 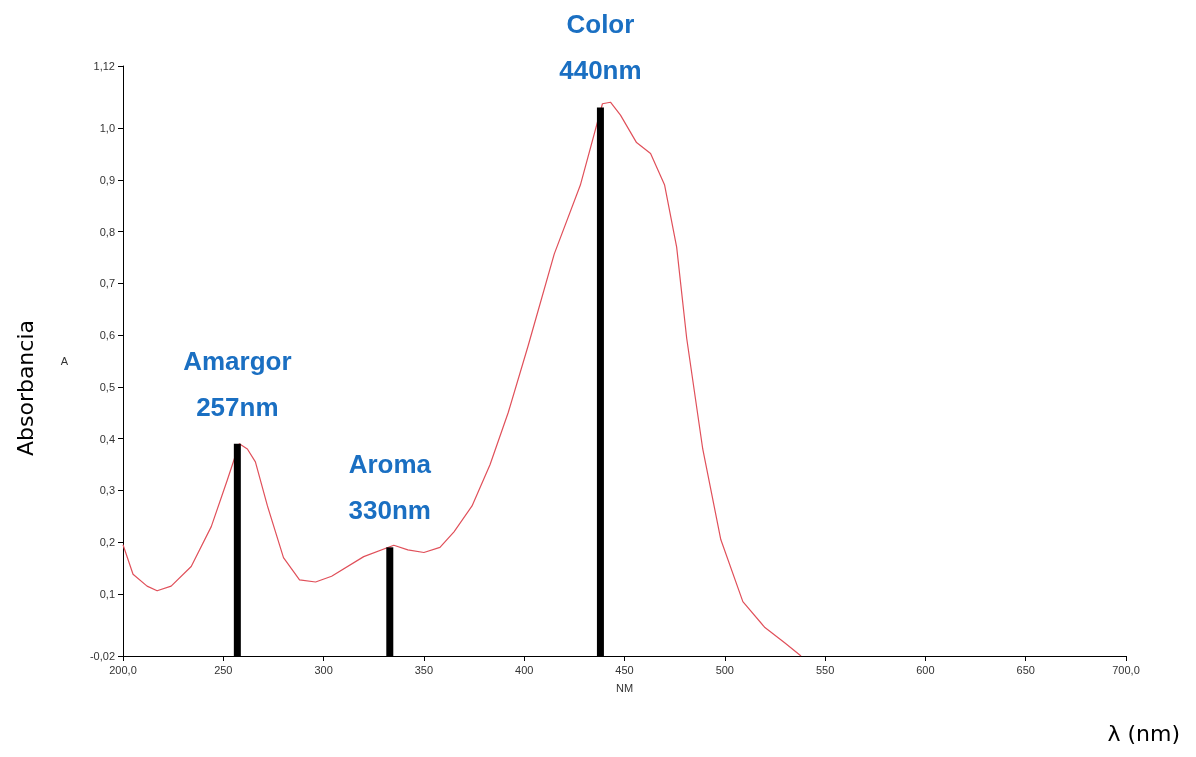 What do you see at coordinates (102, 656) in the screenshot?
I see `y-tick-label: -0,02` at bounding box center [102, 656].